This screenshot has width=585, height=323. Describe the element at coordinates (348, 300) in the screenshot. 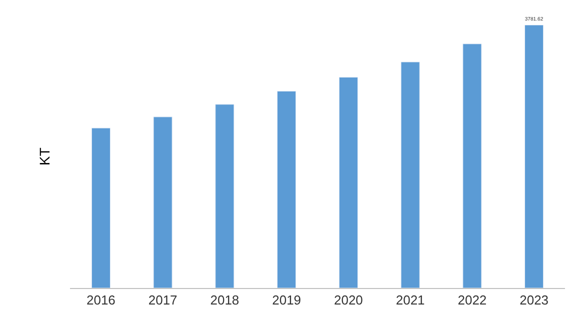

I see `x-tick-label: 2020` at that location.